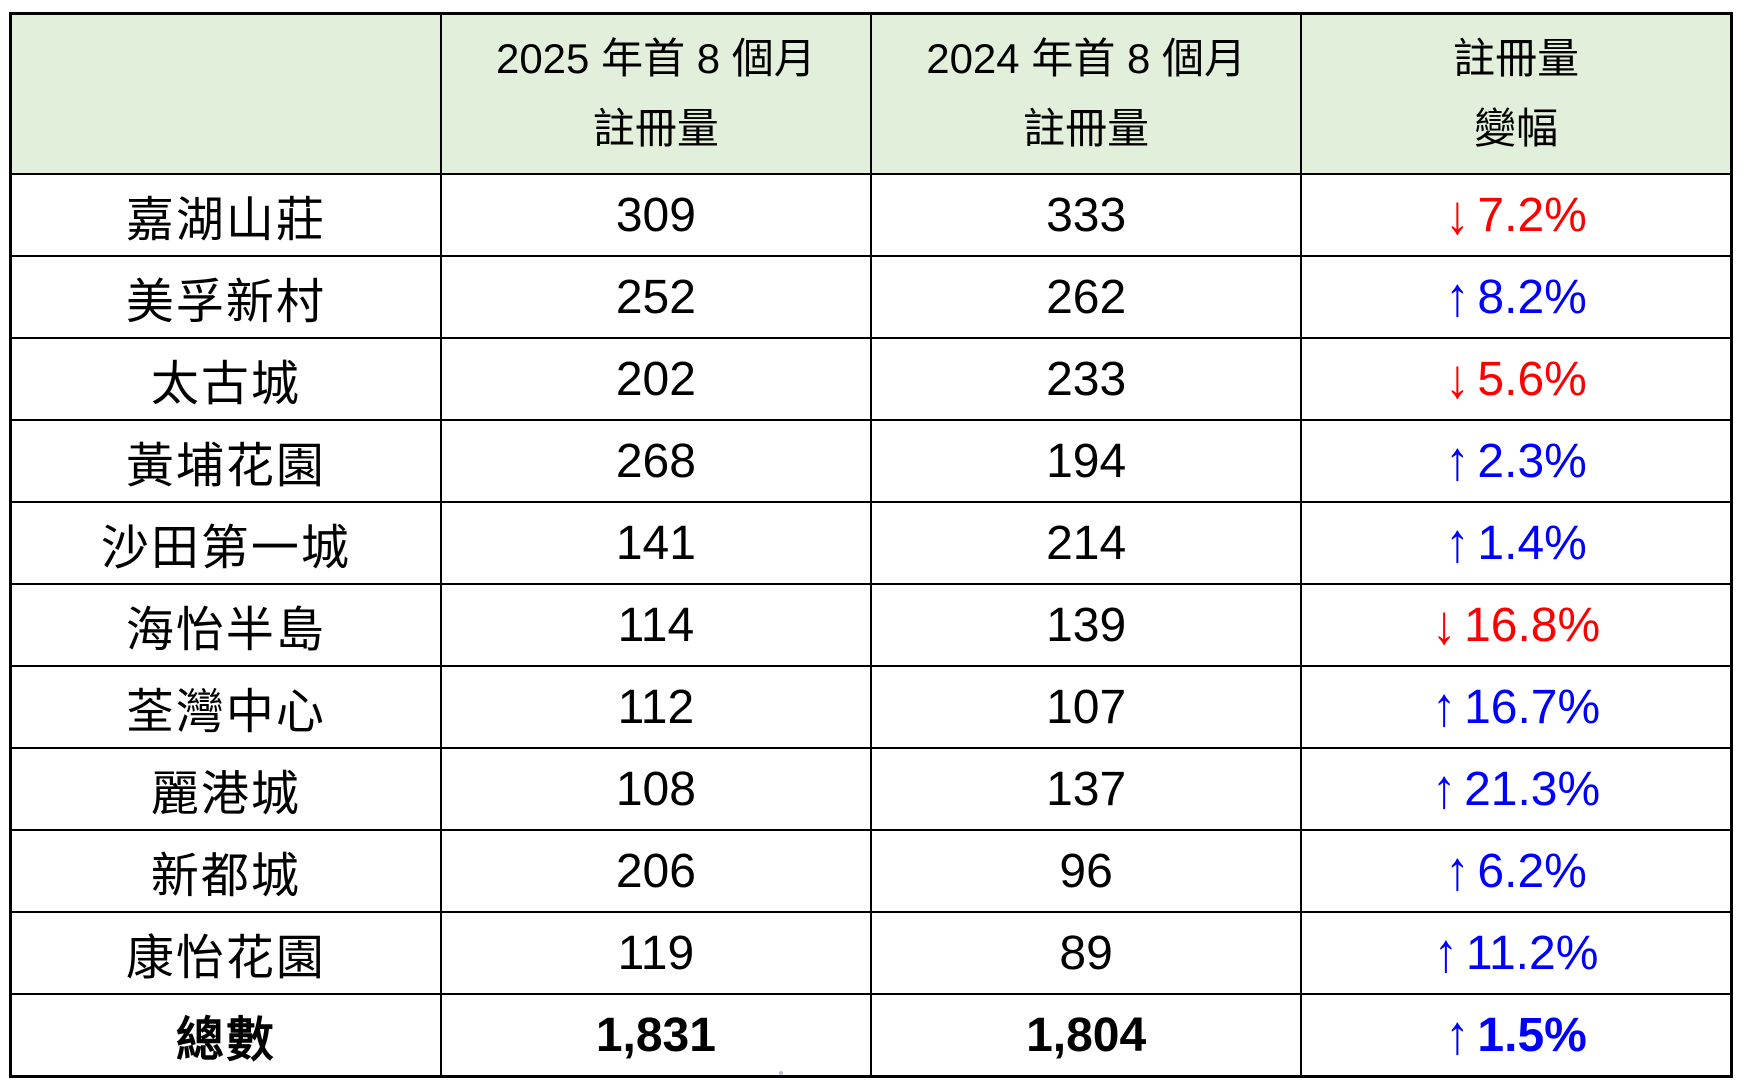  I want to click on header-cell-2024: 2024 年首 8 個月 註冊量, so click(1086, 93).